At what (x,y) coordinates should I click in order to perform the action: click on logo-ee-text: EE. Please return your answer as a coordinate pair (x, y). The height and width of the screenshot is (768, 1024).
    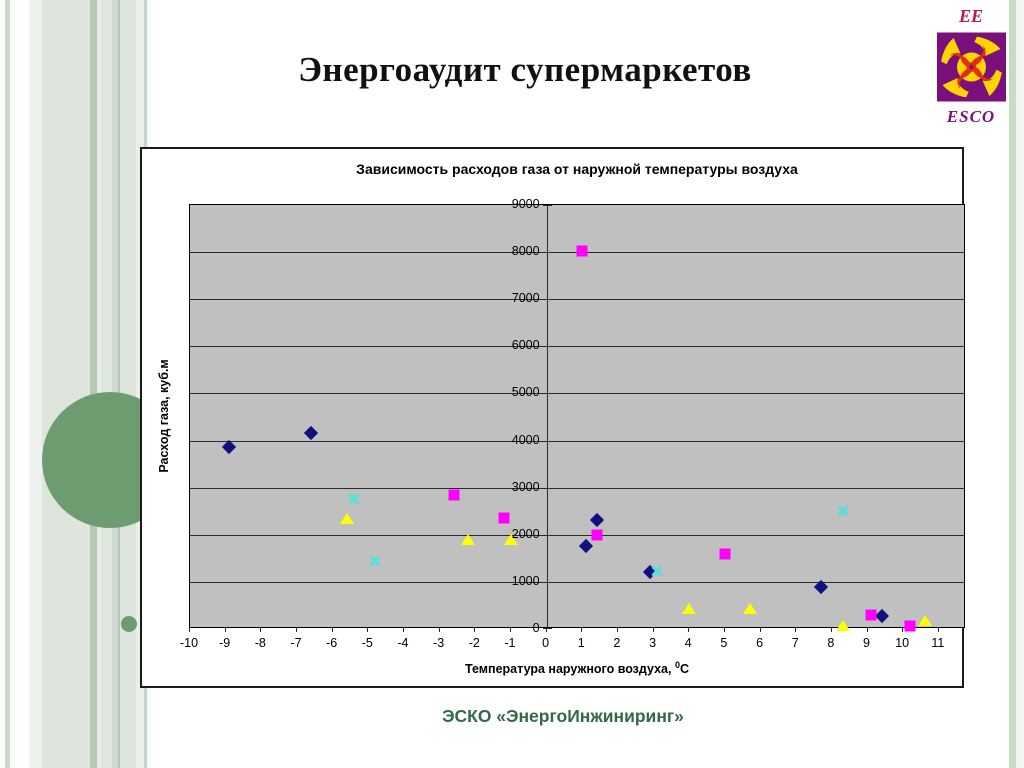
    Looking at the image, I should click on (970, 16).